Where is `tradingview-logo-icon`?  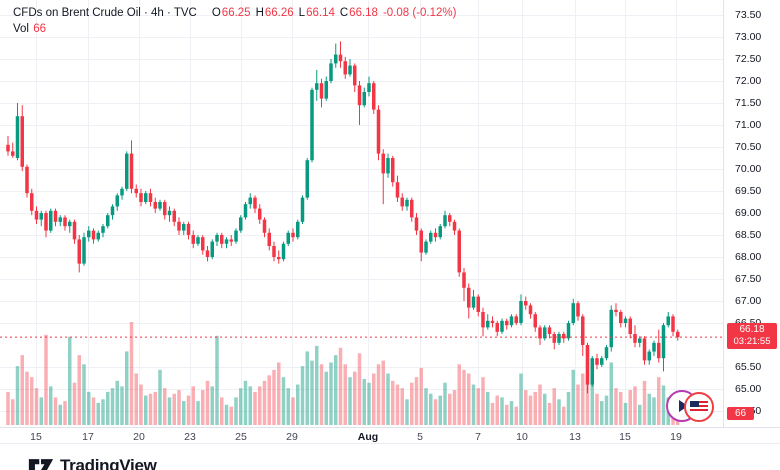 tradingview-logo-icon is located at coordinates (41, 464).